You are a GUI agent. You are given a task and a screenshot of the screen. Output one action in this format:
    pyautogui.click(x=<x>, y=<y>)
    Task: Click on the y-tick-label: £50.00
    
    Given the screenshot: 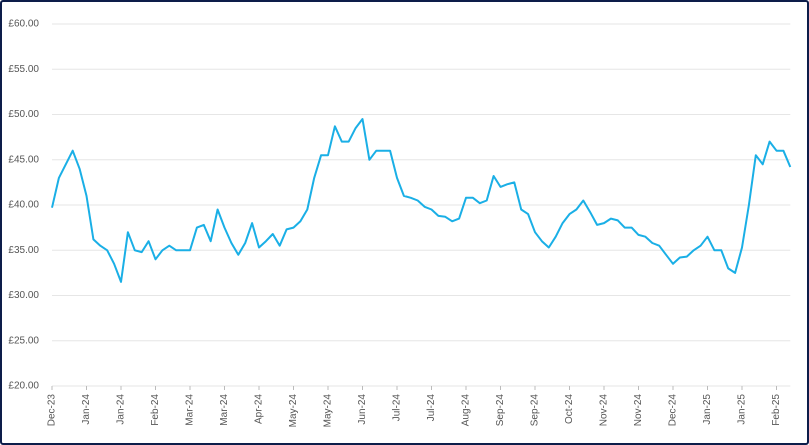 What is the action you would take?
    pyautogui.click(x=23, y=114)
    